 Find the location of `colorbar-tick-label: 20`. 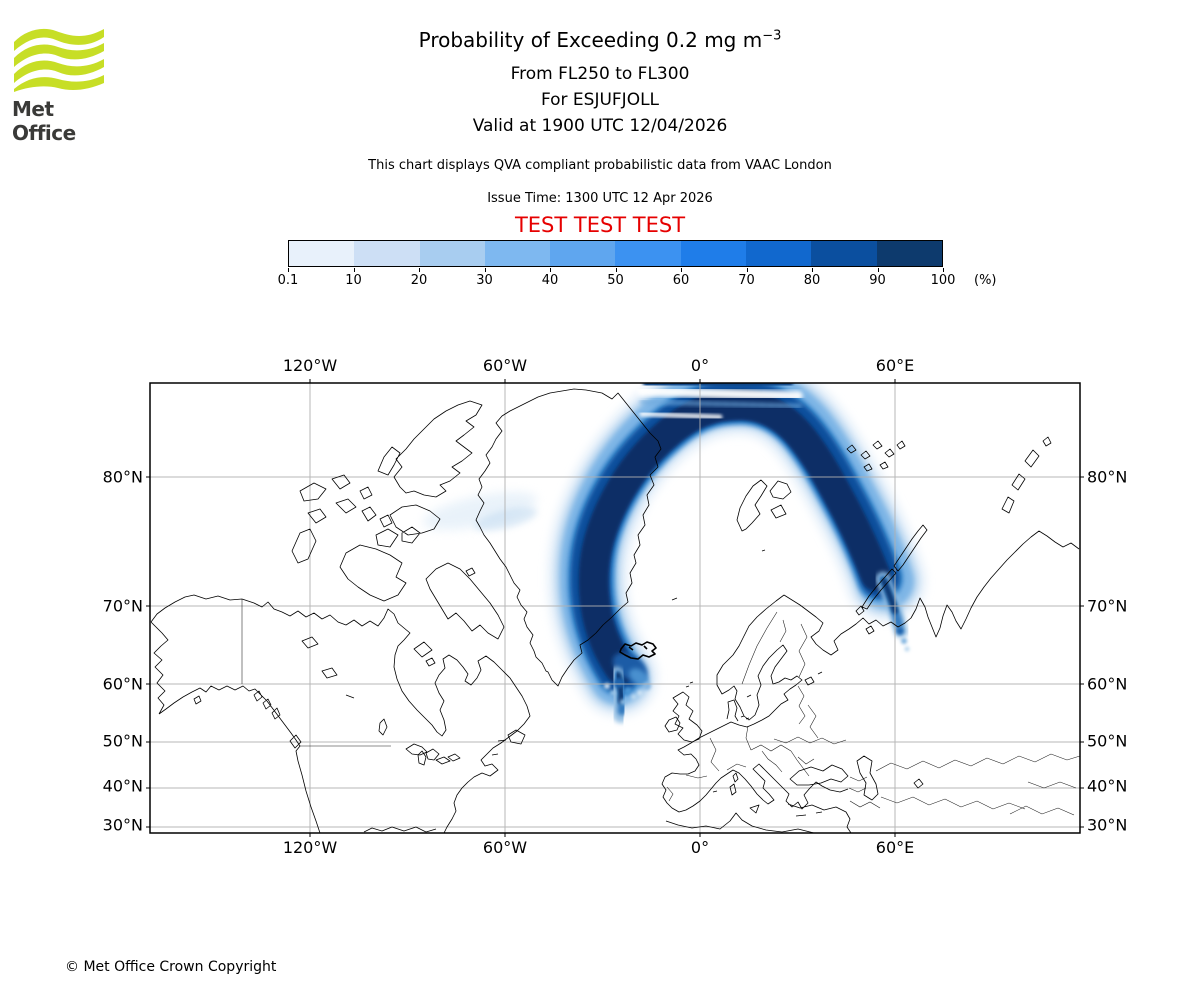

colorbar-tick-label: 20 is located at coordinates (419, 280).